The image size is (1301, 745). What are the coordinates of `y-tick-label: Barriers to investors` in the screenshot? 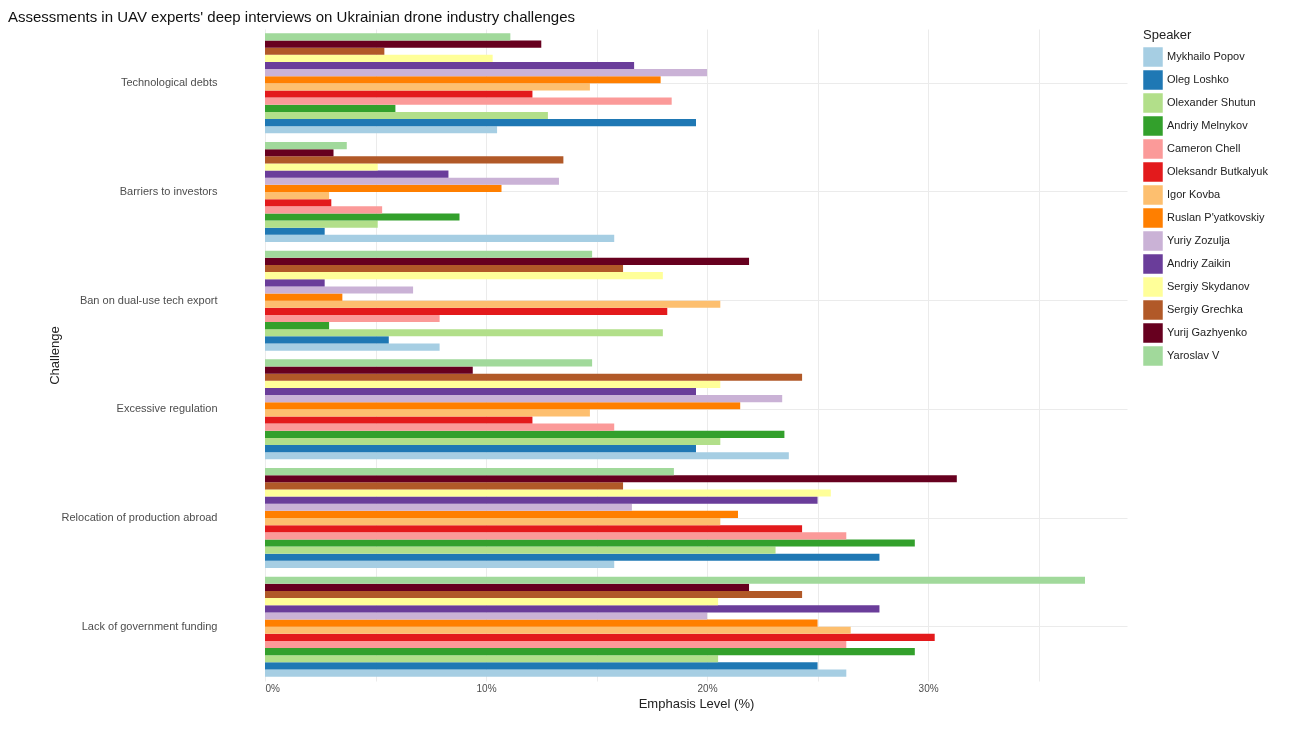 It's located at (168, 191).